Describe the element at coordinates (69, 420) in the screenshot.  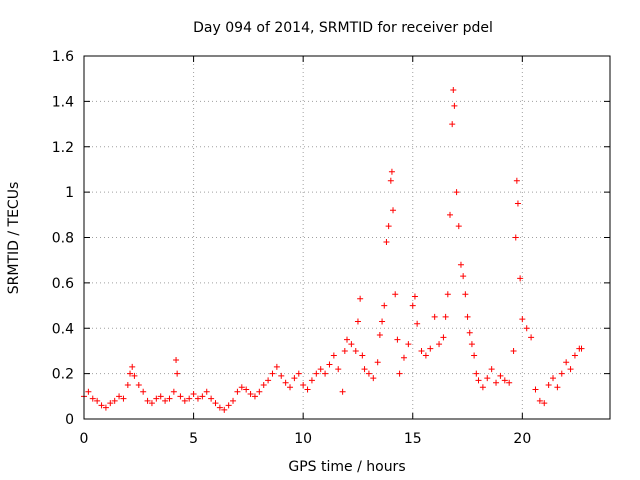
I see `y-tick-label: 0` at that location.